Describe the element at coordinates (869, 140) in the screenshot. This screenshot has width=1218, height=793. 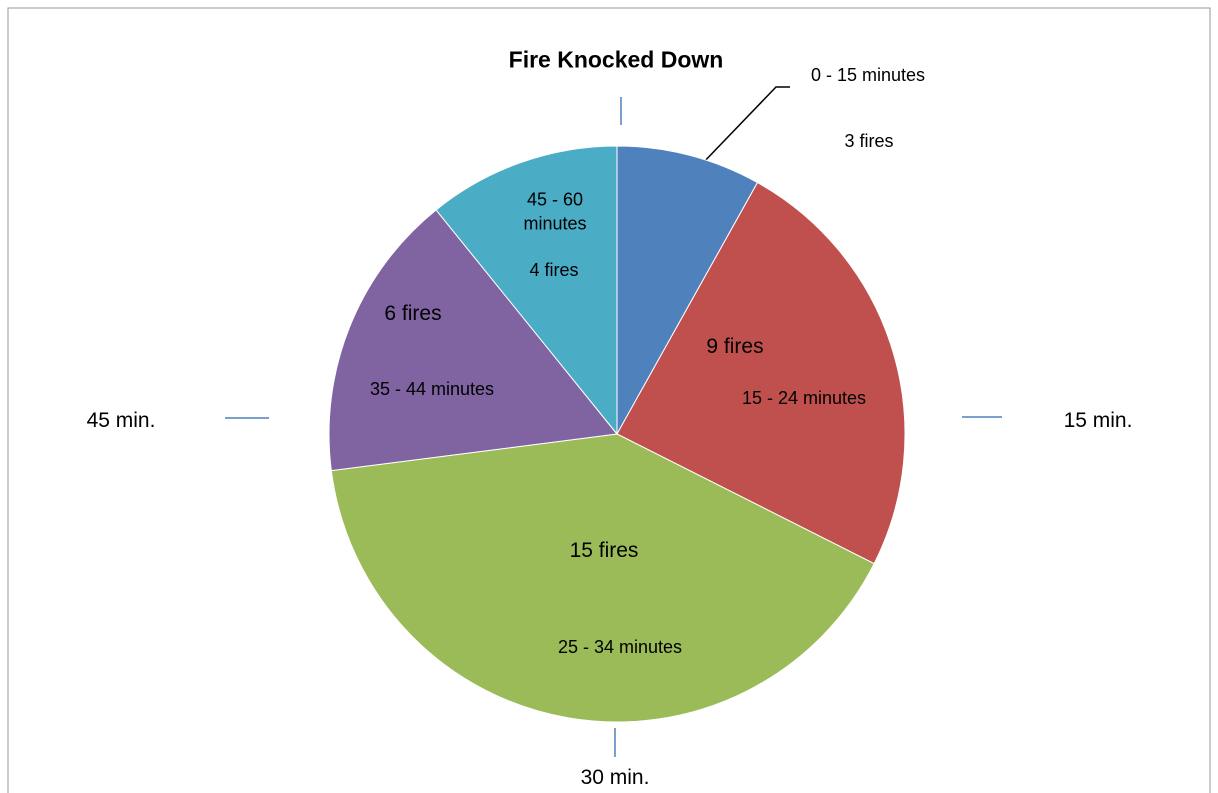
I see `value-label: 3 fires` at that location.